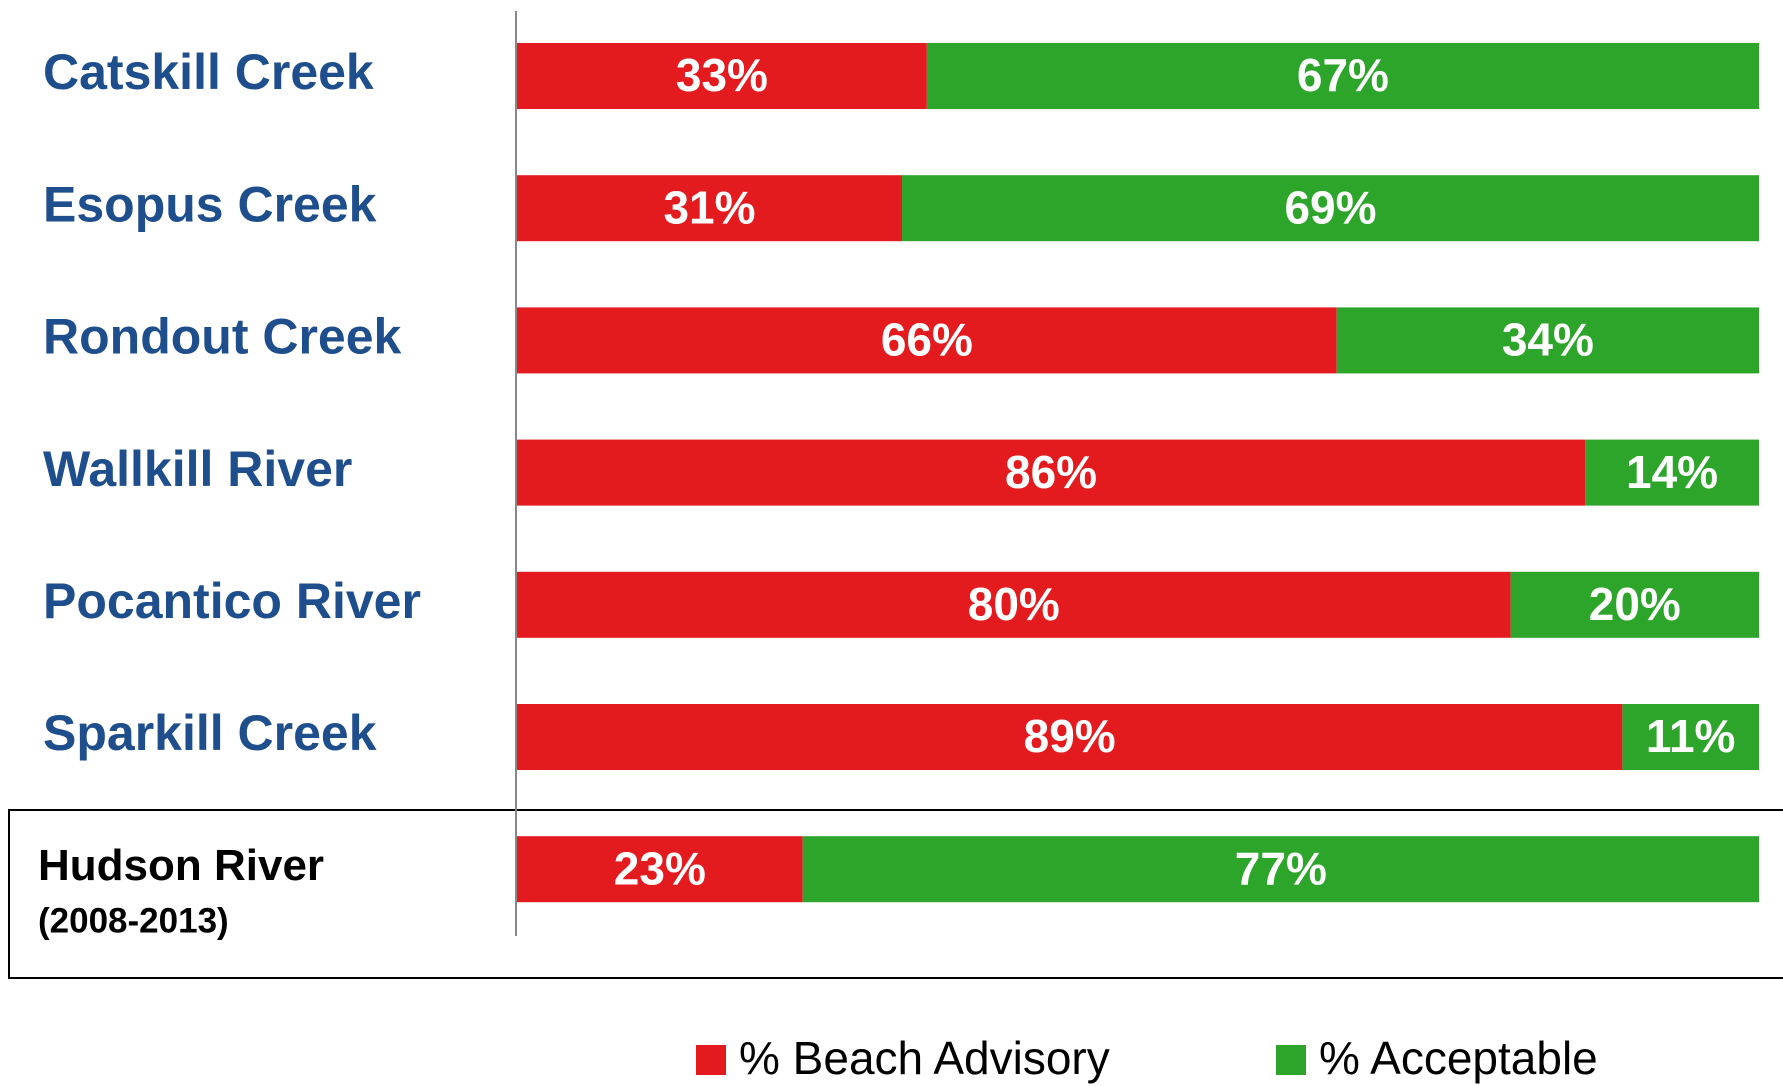 The width and height of the screenshot is (1783, 1086). I want to click on value-label: 31%, so click(709, 207).